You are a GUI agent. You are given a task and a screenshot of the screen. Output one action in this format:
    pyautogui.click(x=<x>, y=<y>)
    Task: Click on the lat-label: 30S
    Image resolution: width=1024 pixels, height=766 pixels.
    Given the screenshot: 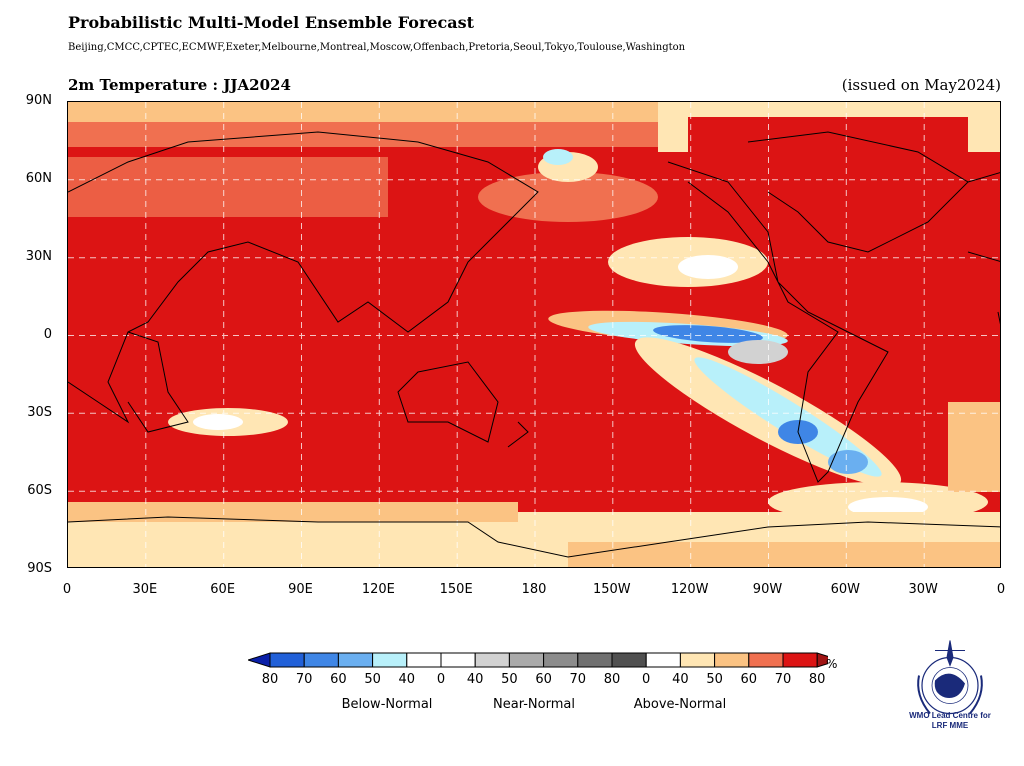 What is the action you would take?
    pyautogui.click(x=39, y=412)
    